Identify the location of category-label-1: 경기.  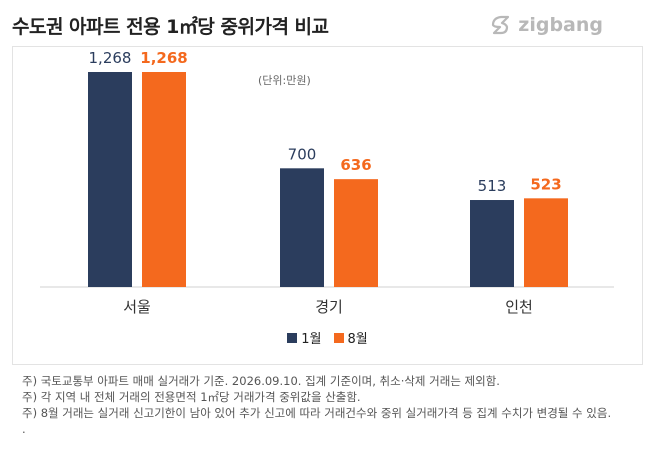
(329, 307).